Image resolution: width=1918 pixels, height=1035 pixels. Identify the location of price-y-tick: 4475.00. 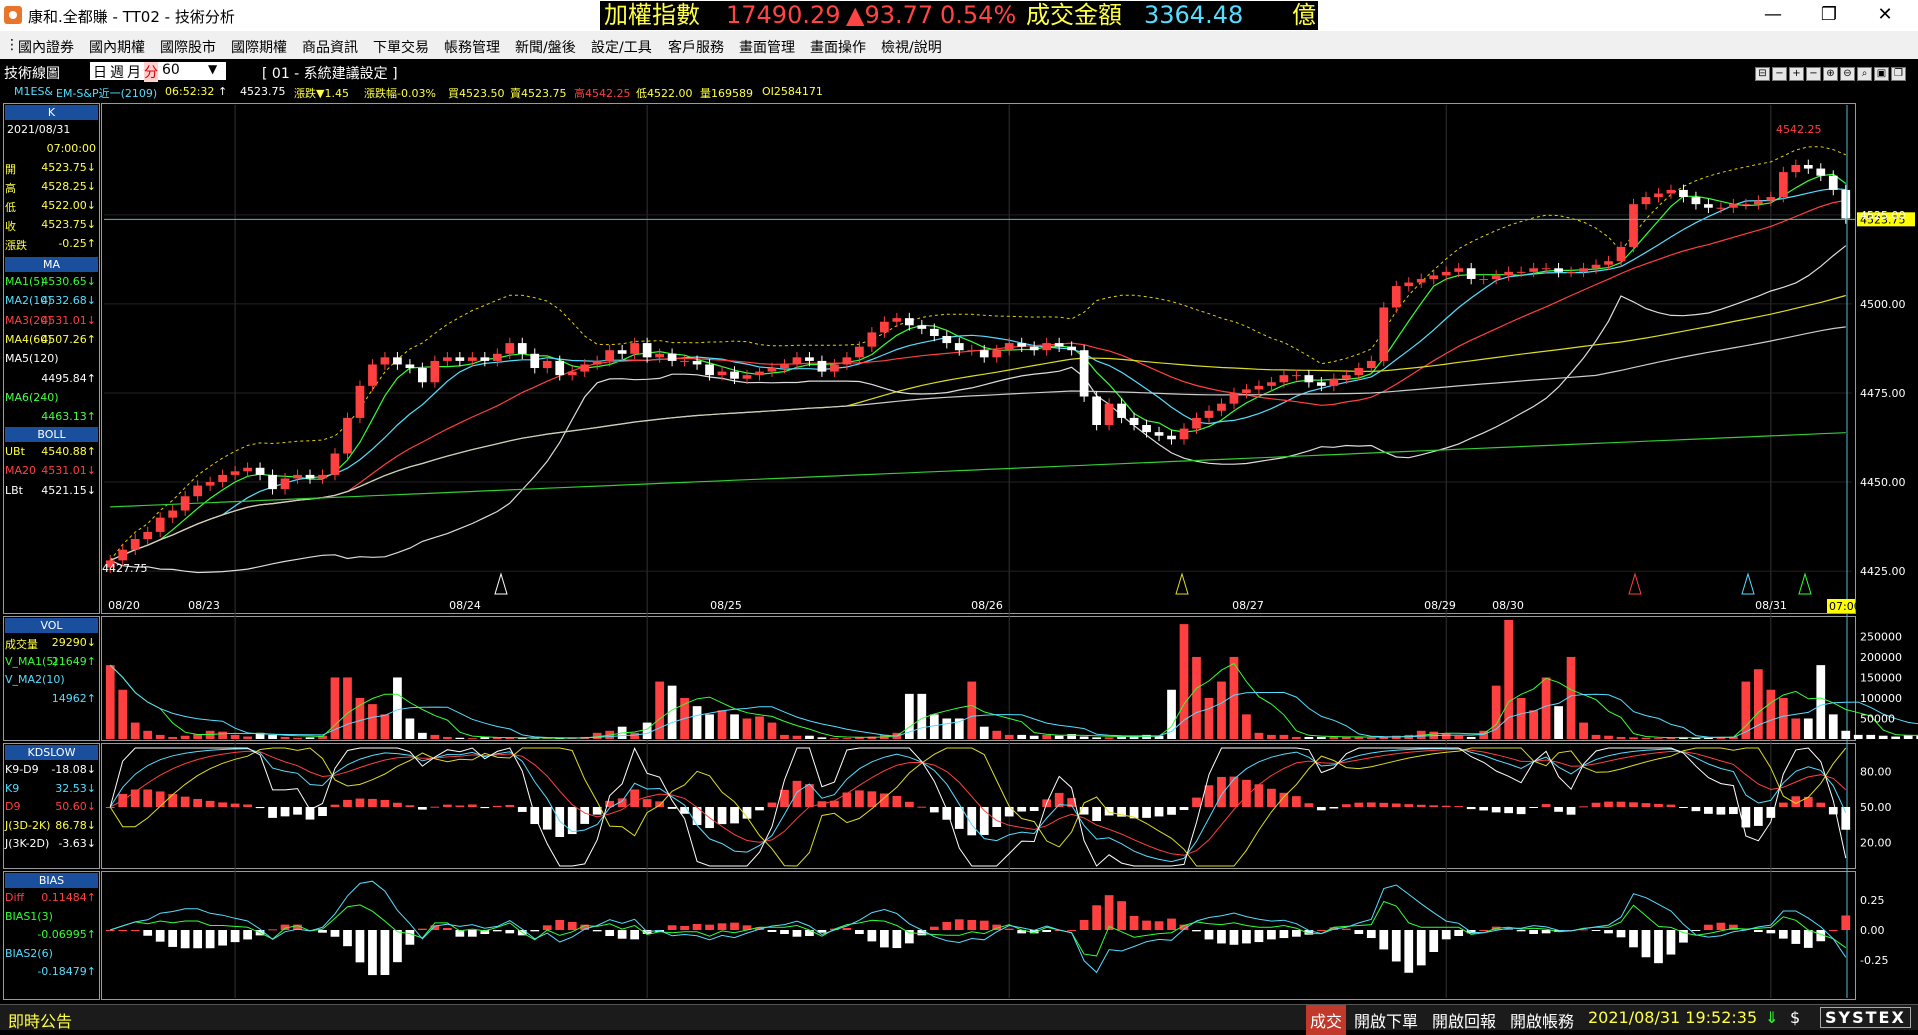
(1883, 393).